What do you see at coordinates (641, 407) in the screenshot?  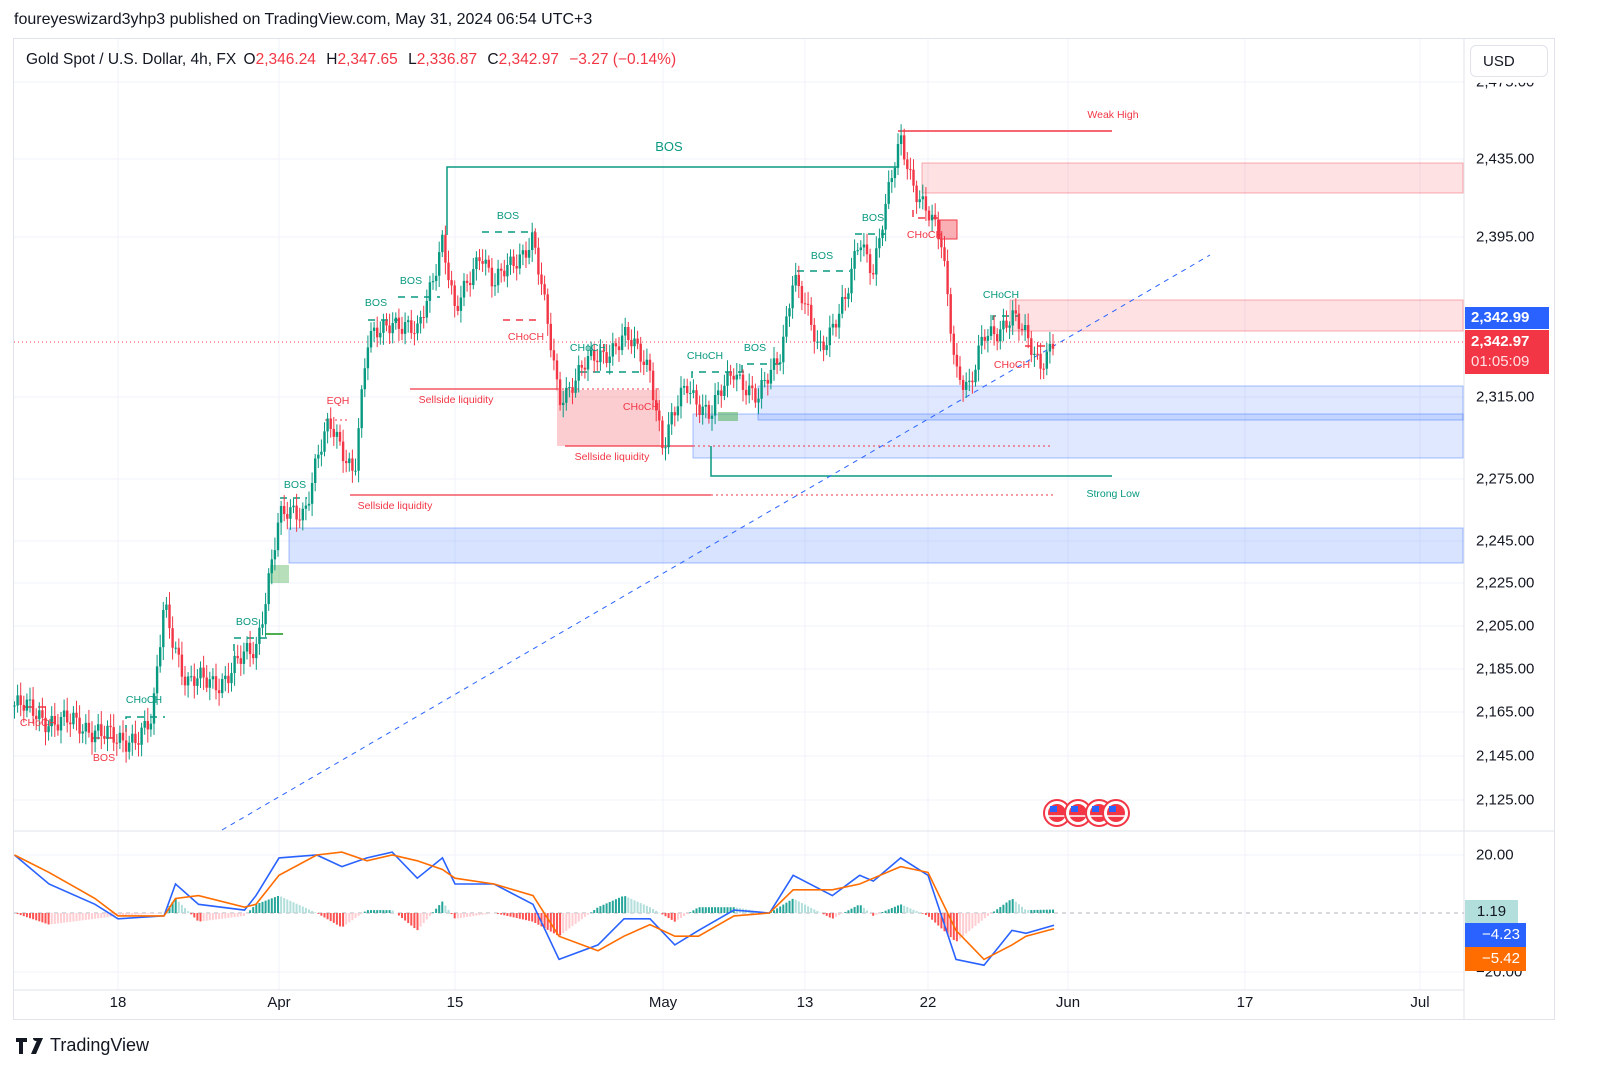 I see `label-choch: CHoCH` at bounding box center [641, 407].